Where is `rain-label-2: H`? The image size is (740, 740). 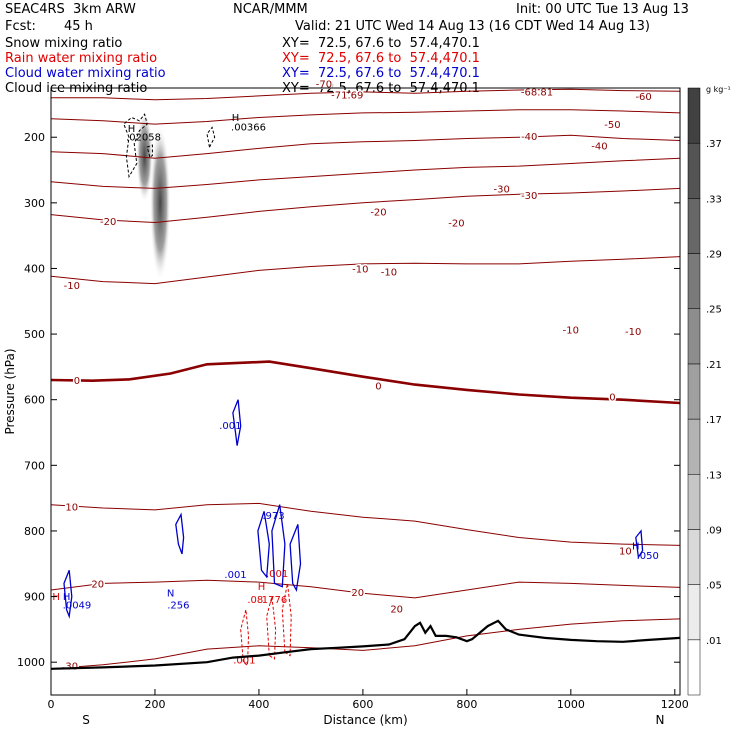 rain-label-2: H is located at coordinates (262, 587).